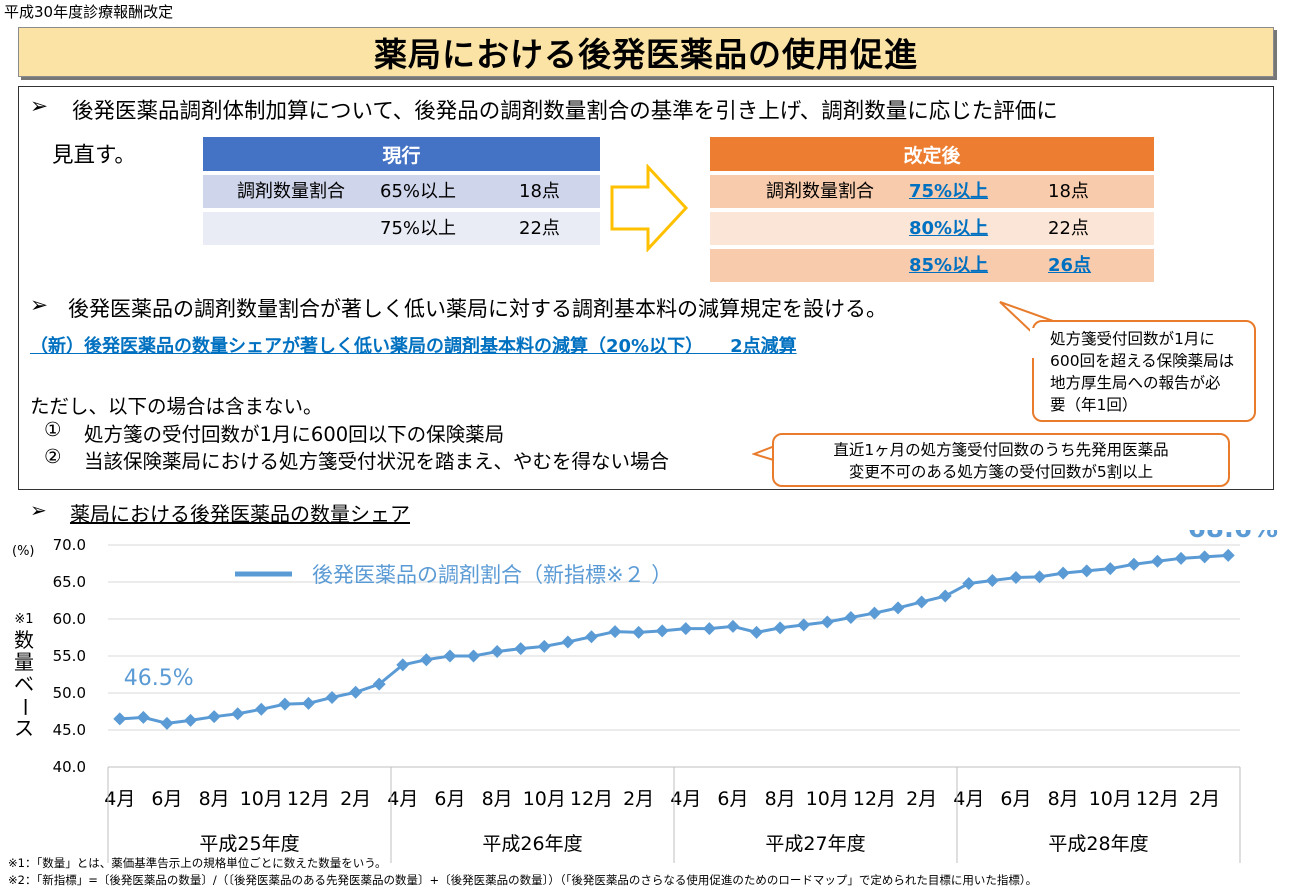  Describe the element at coordinates (1233, 537) in the screenshot. I see `data-label-last: 68.6%` at that location.